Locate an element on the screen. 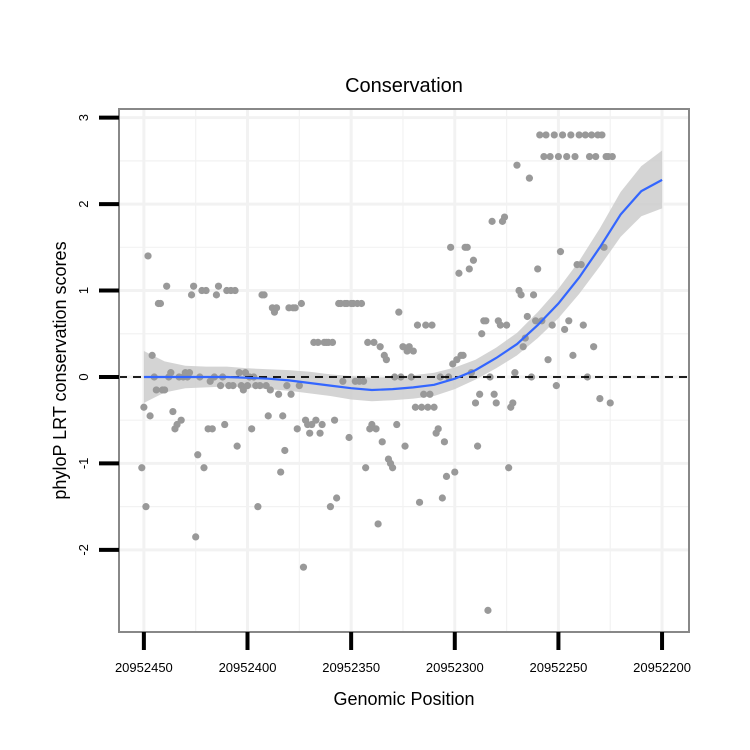  x-tick-label: 20952350 is located at coordinates (351, 667).